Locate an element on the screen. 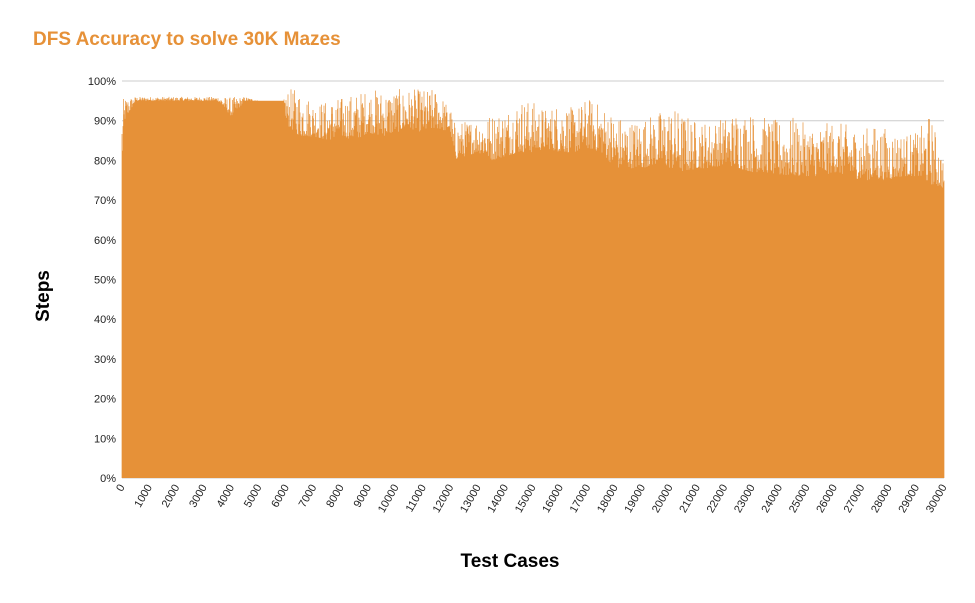 The image size is (975, 603). x-tick-label: 23000 is located at coordinates (745, 499).